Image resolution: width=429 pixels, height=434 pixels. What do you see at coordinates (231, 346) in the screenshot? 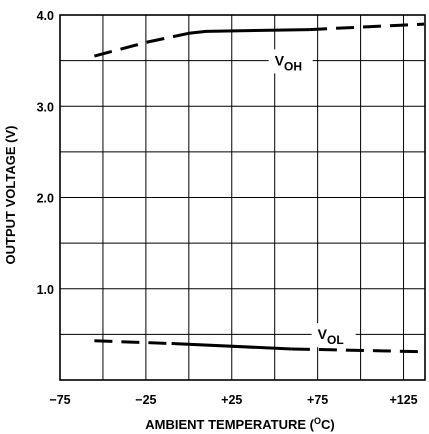
I see `series-vol-solid-segment` at bounding box center [231, 346].